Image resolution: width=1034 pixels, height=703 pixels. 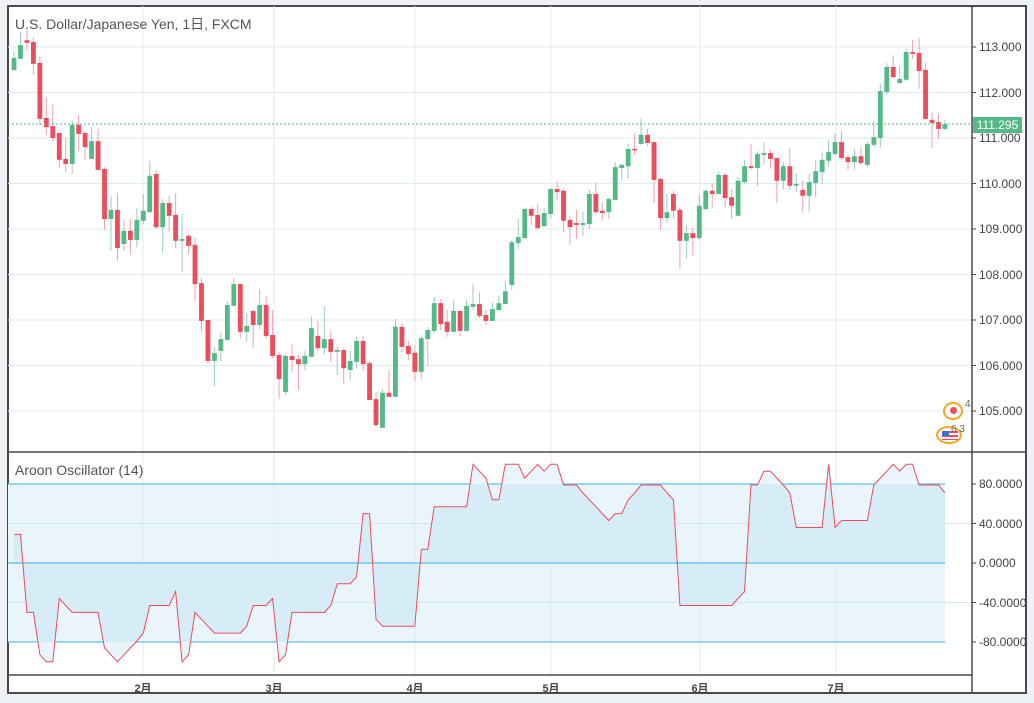 What do you see at coordinates (997, 125) in the screenshot?
I see `current-price-tag: 111.295` at bounding box center [997, 125].